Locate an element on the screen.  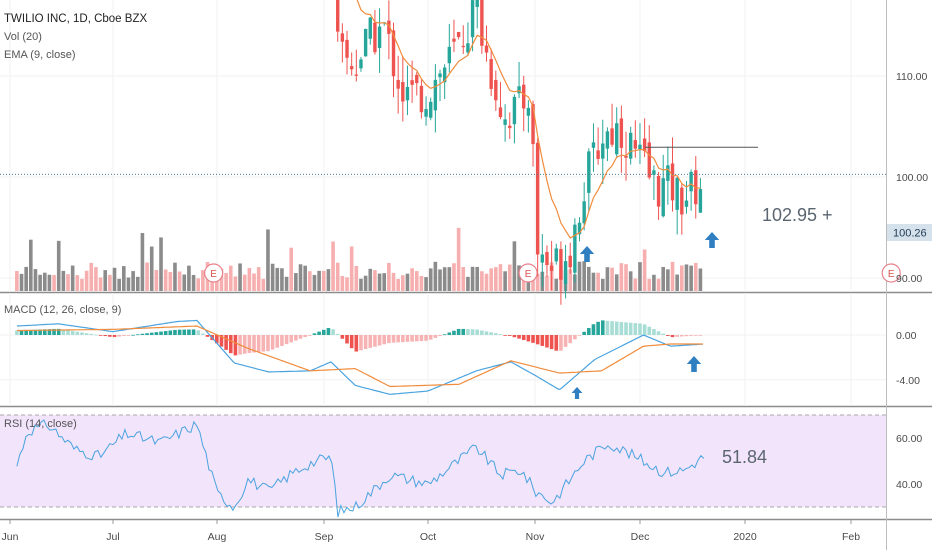
symbol-title: TWILIO INC, 1D, Cboe BZX is located at coordinates (75, 19).